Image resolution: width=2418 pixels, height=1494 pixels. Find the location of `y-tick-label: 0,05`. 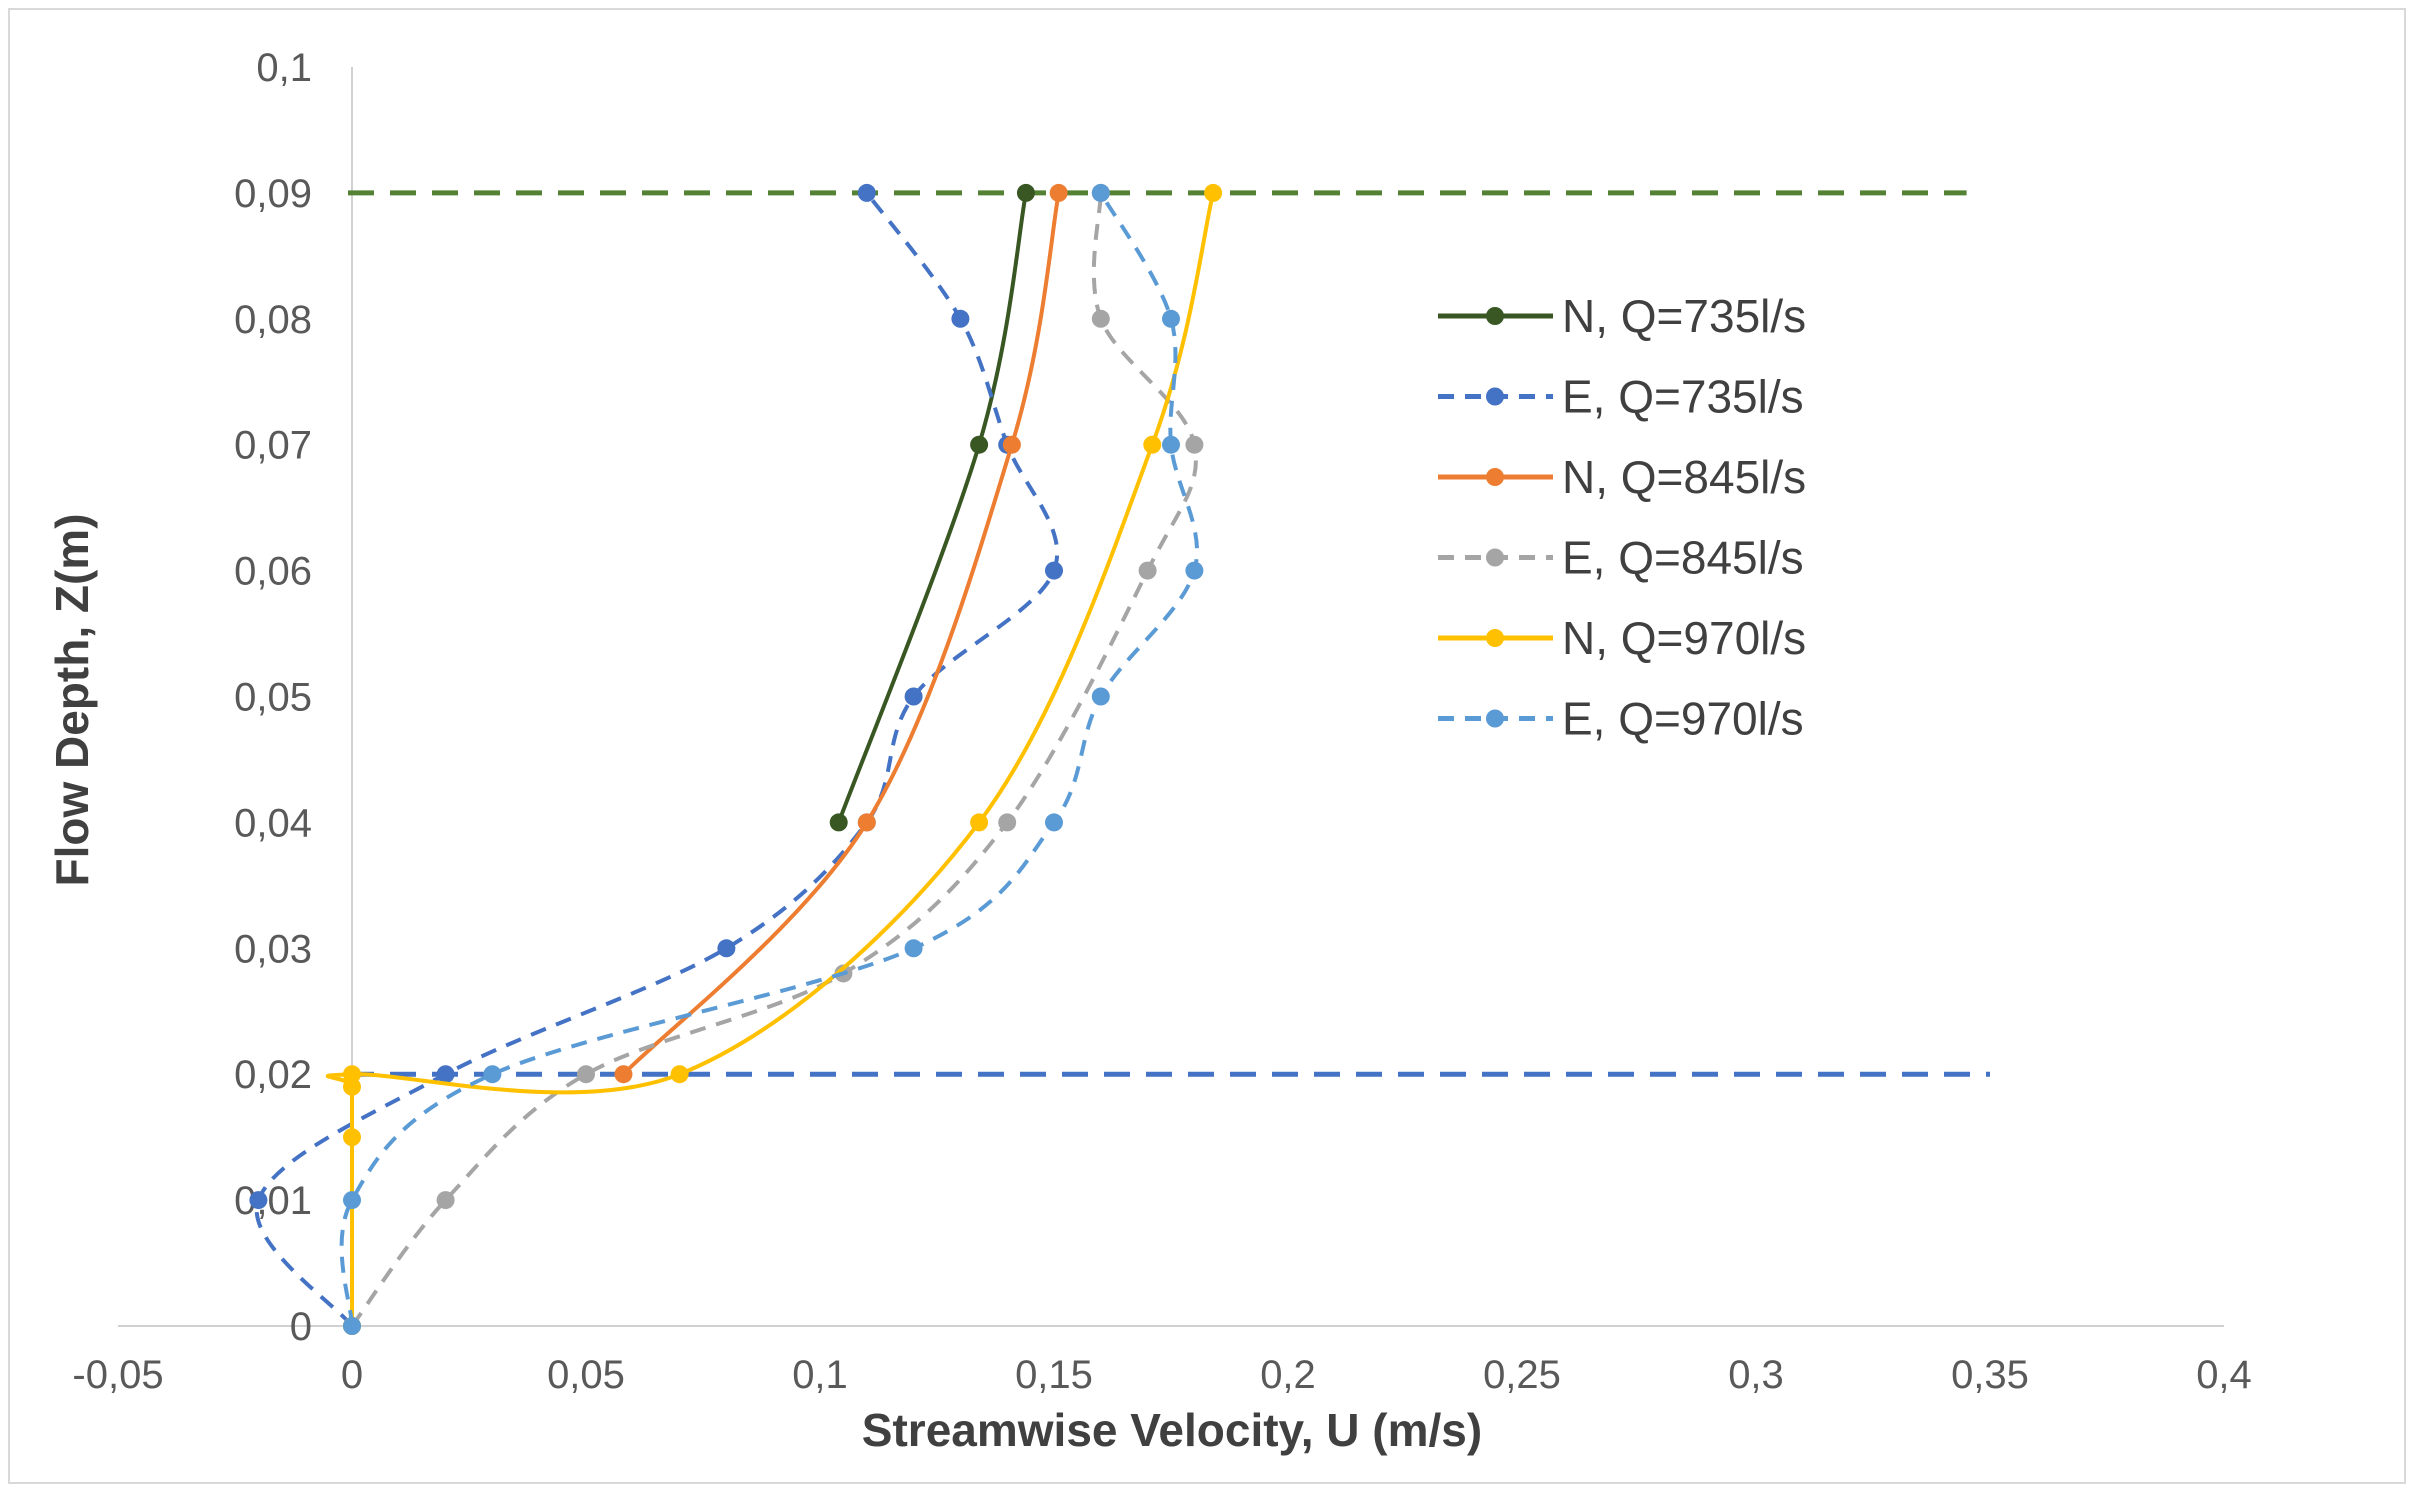

y-tick-label: 0,05 is located at coordinates (273, 698).